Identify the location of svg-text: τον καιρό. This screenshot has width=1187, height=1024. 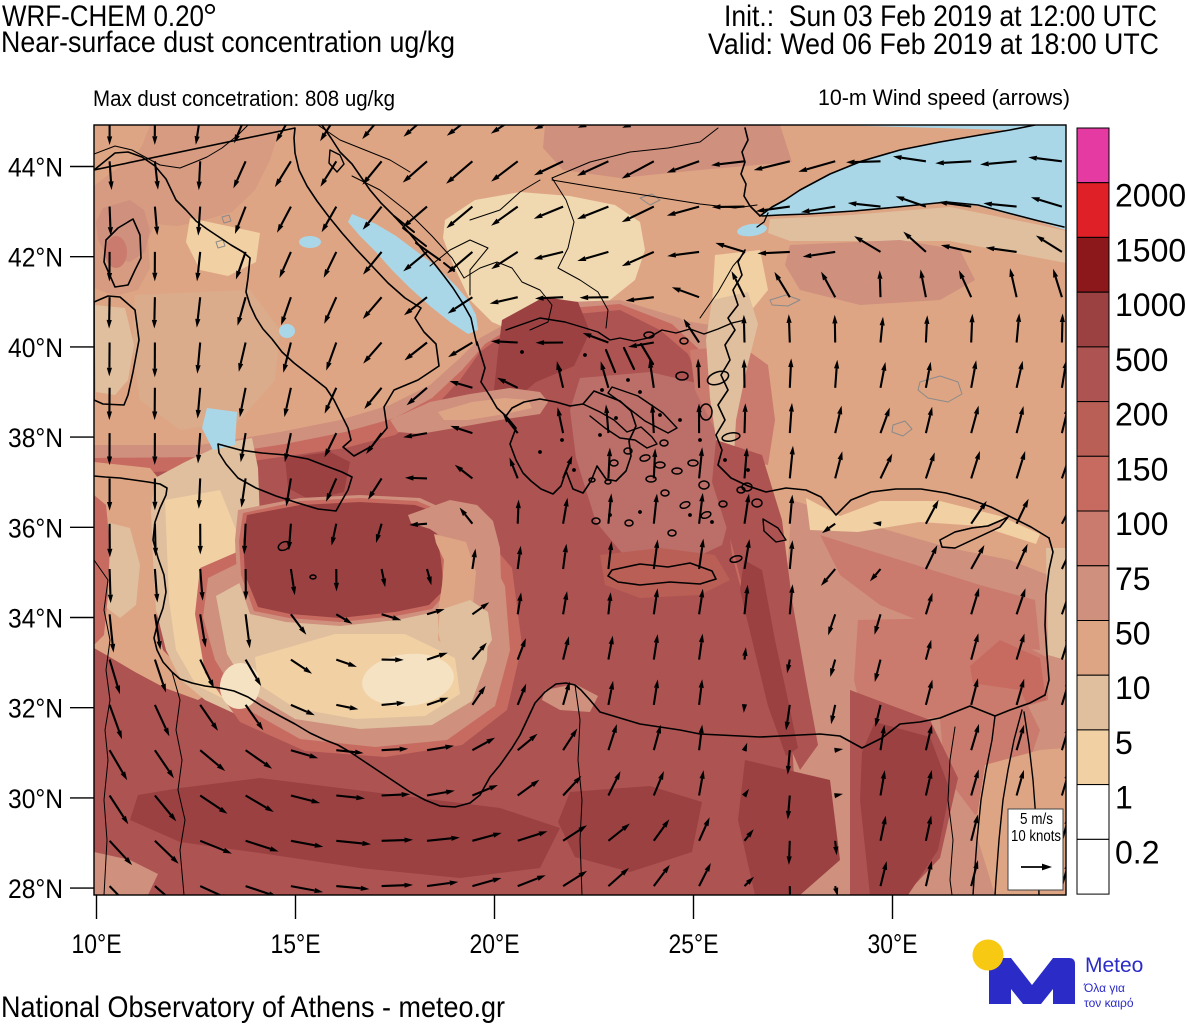
(1109, 1003).